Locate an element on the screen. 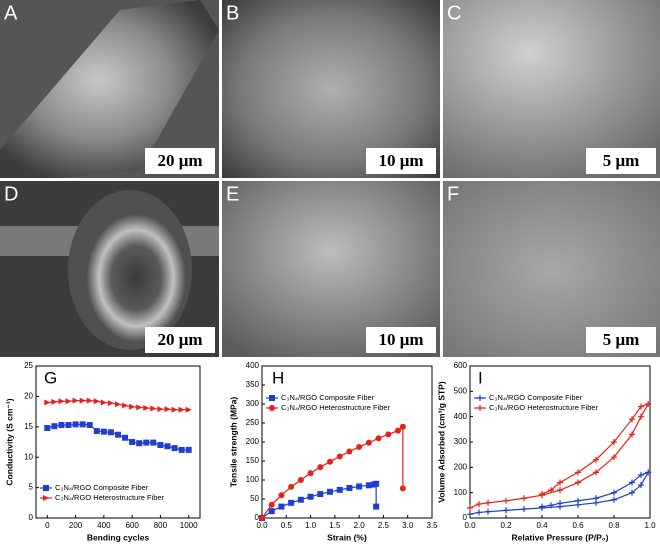 The image size is (660, 547). legend-label: C₃N₄/RGO Composite Fiber is located at coordinates (536, 397).